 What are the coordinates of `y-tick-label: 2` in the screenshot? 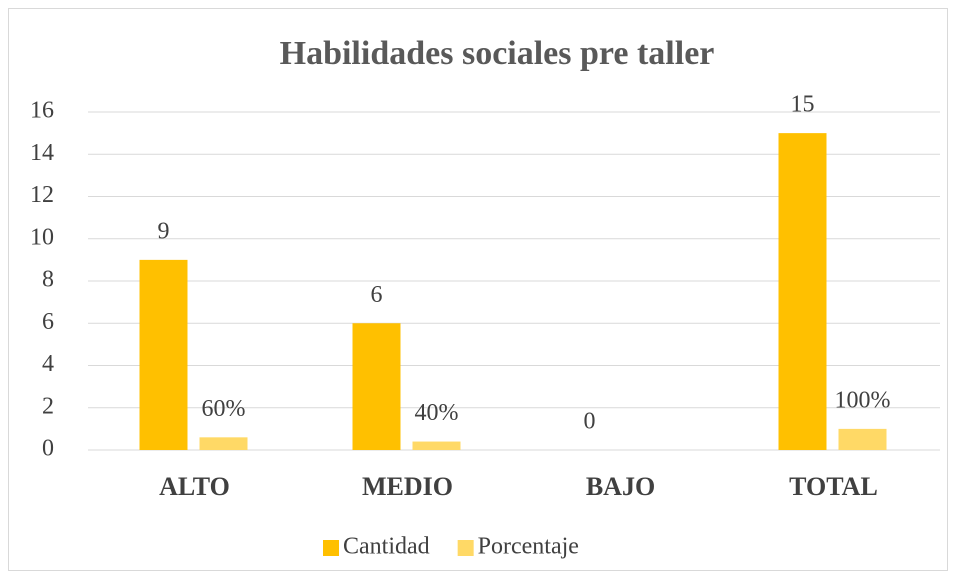 It's located at (48, 406).